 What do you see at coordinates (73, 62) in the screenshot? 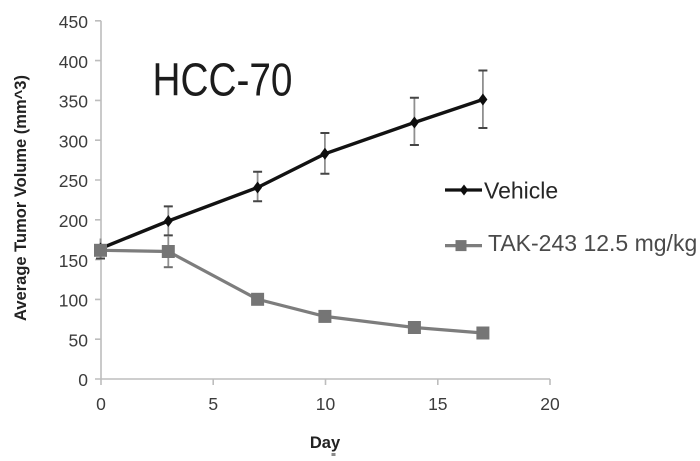
I see `svg-text: 400` at bounding box center [73, 62].